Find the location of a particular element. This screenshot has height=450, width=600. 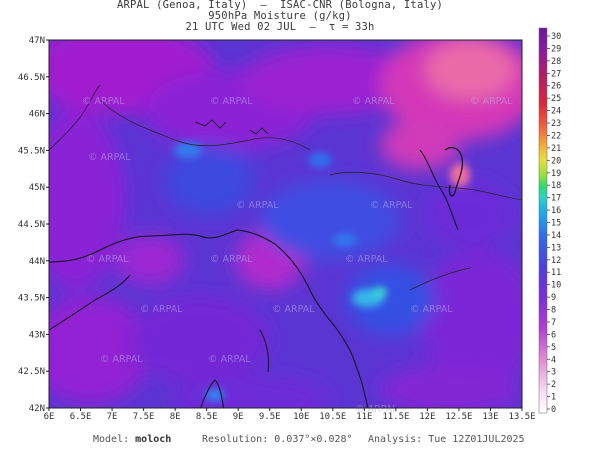

lat-tick-label: 47N is located at coordinates (37, 41).